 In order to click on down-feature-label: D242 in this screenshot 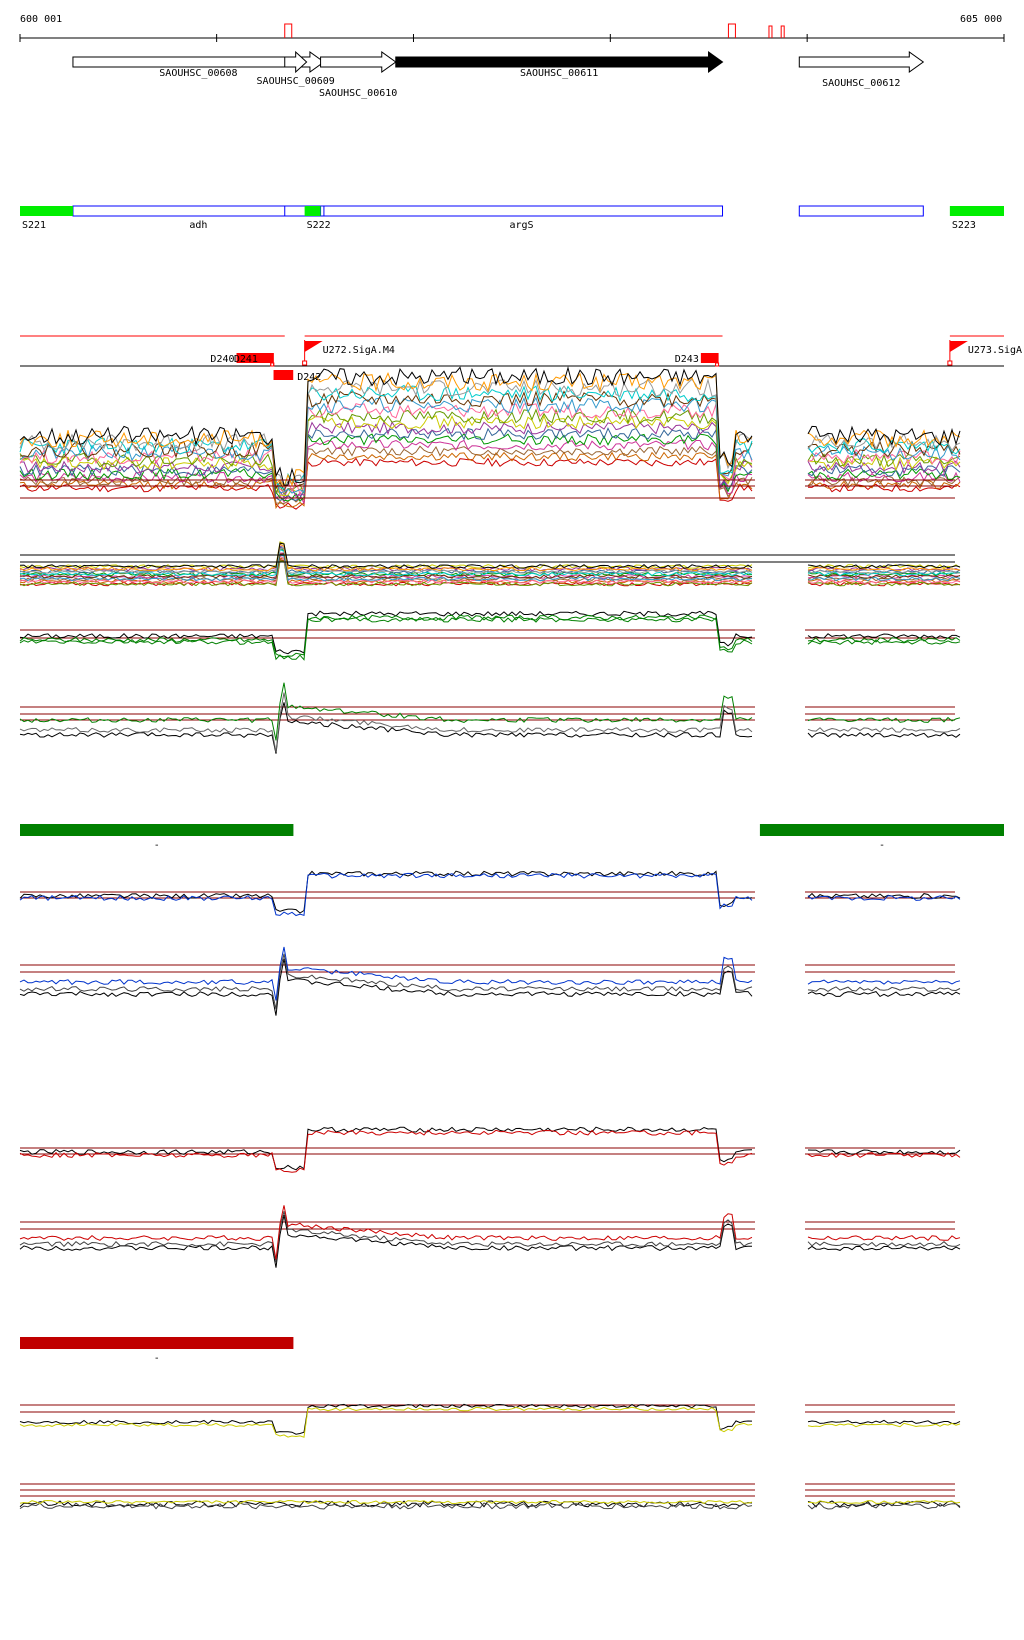, I will do `click(309, 377)`.